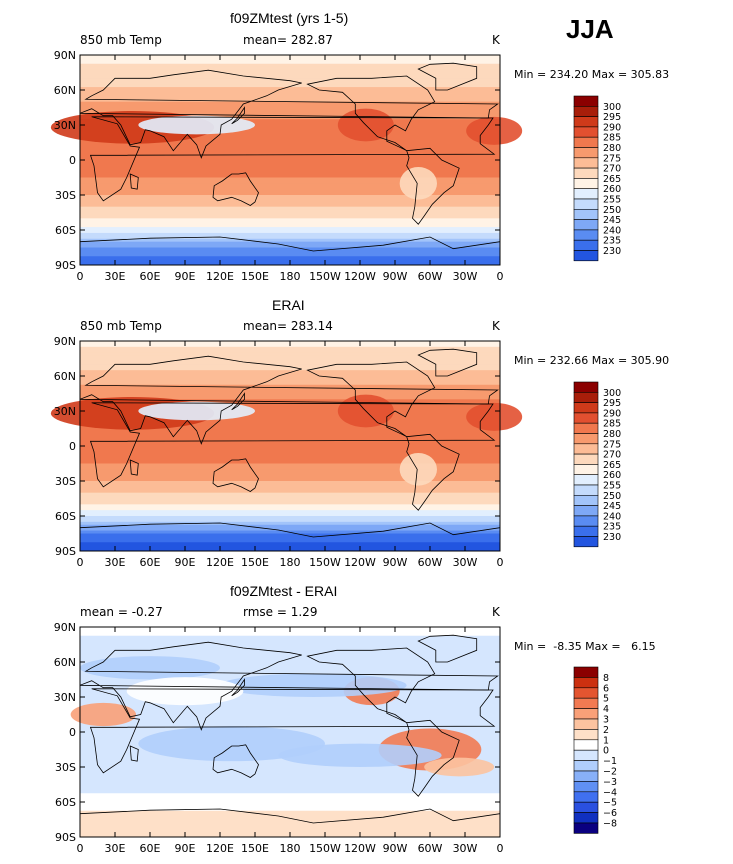 The height and width of the screenshot is (864, 733). What do you see at coordinates (610, 813) in the screenshot?
I see `colorbar-label: −6` at bounding box center [610, 813].